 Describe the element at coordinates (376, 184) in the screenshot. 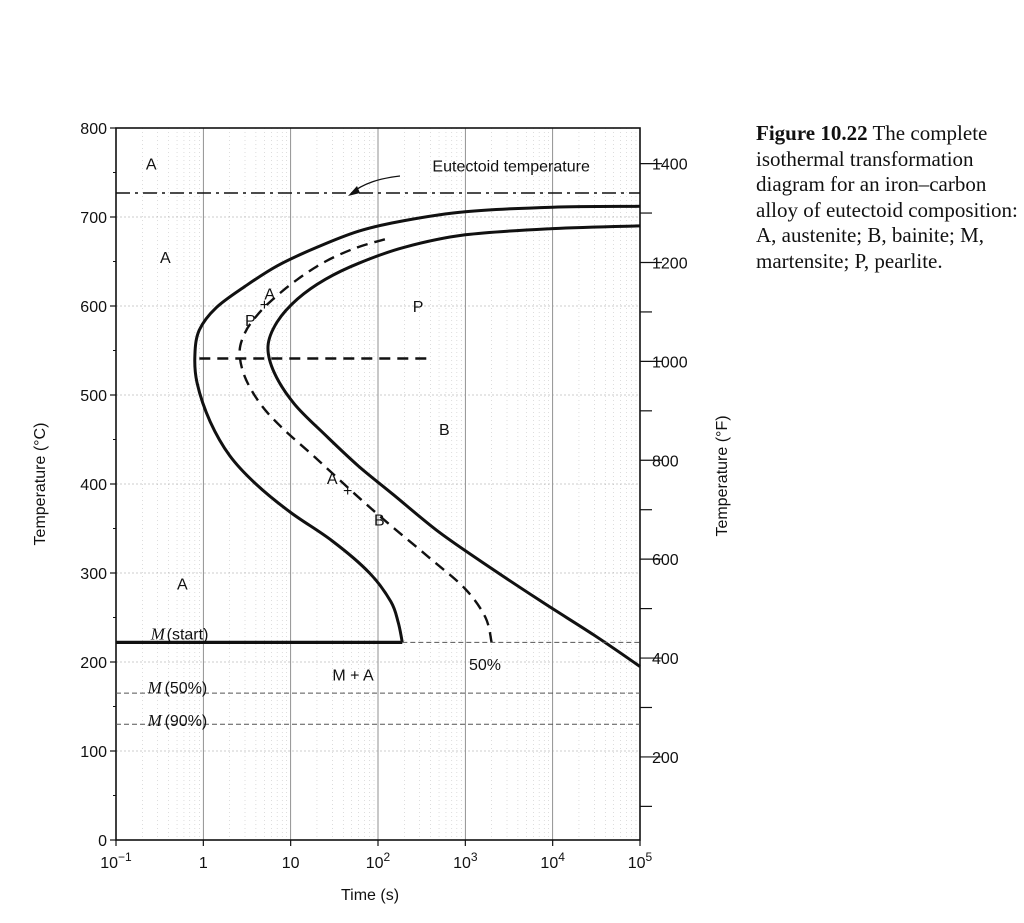

I see `eutectoid-pointer-arrow` at that location.